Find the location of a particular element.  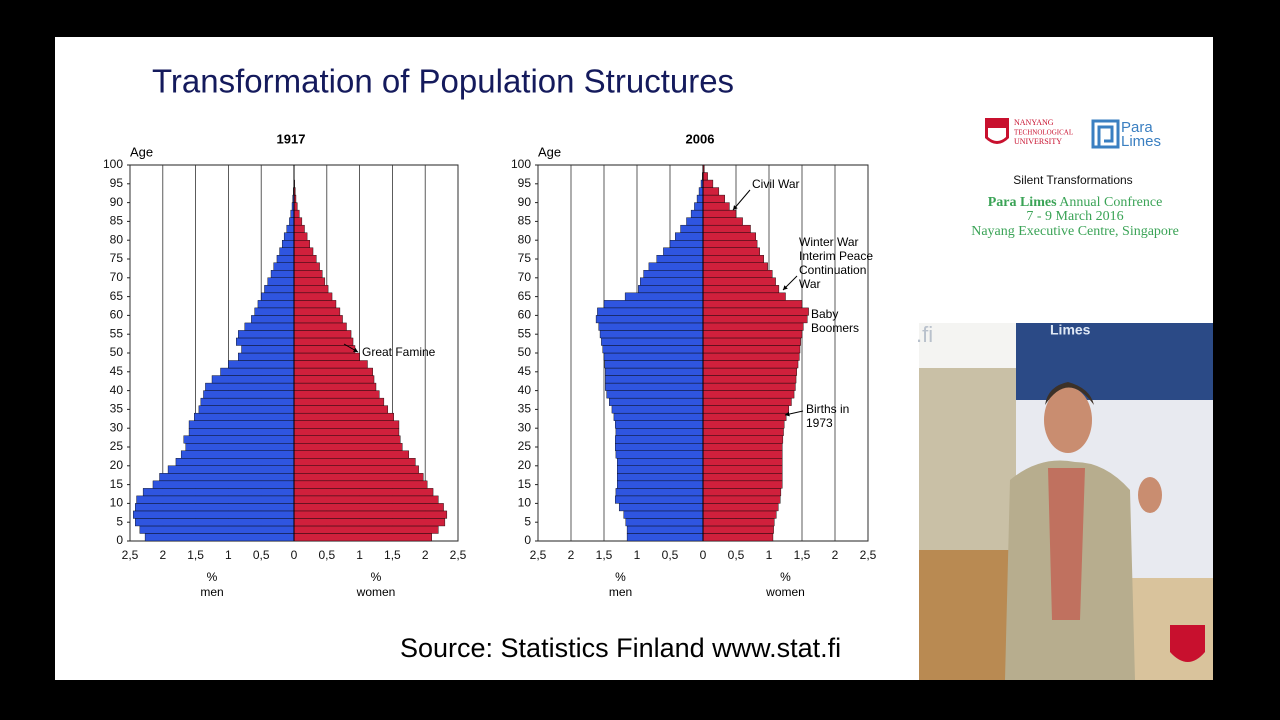

screen-edge is located at coordinates (967, 345).